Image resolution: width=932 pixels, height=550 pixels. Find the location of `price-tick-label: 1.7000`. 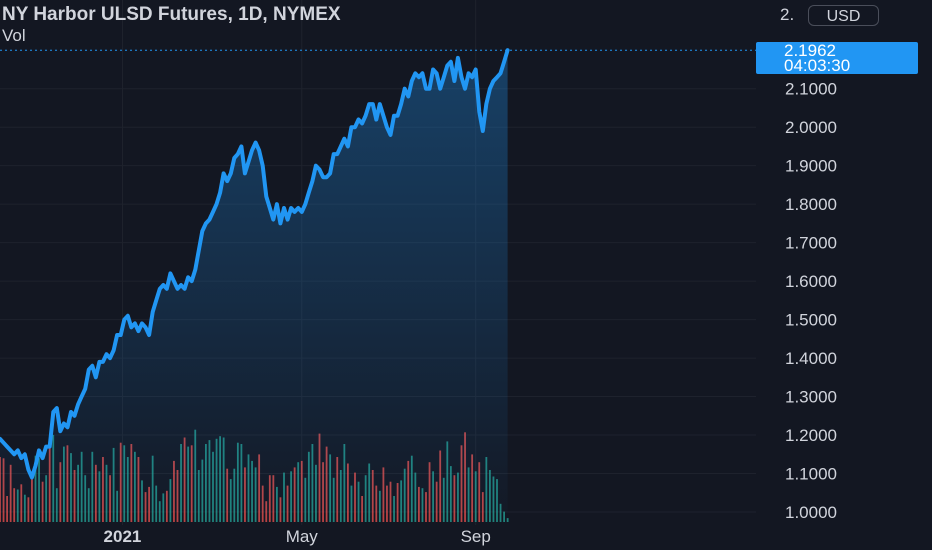

price-tick-label: 1.7000 is located at coordinates (811, 243).